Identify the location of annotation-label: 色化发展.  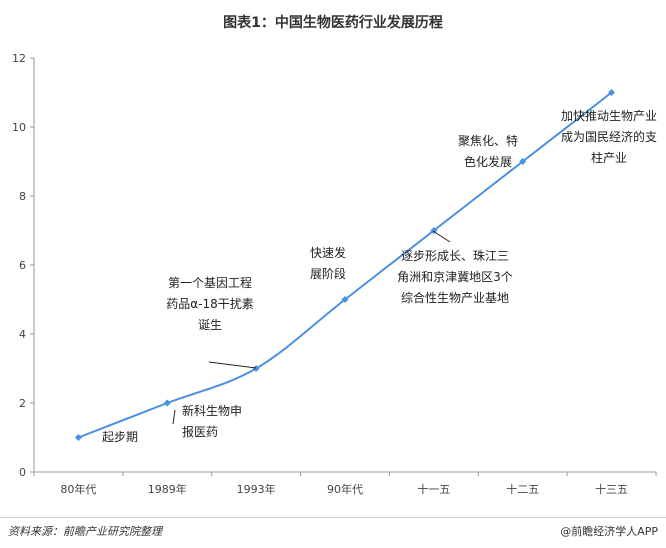
(488, 161).